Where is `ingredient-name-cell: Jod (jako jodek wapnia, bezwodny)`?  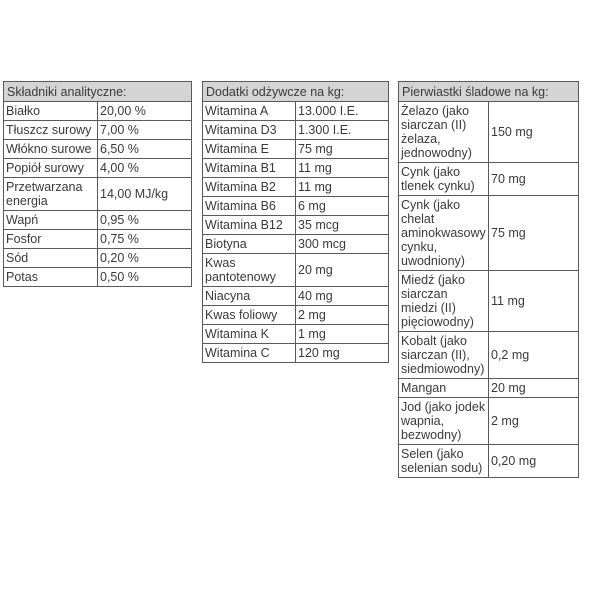 ingredient-name-cell: Jod (jako jodek wapnia, bezwodny) is located at coordinates (443, 421).